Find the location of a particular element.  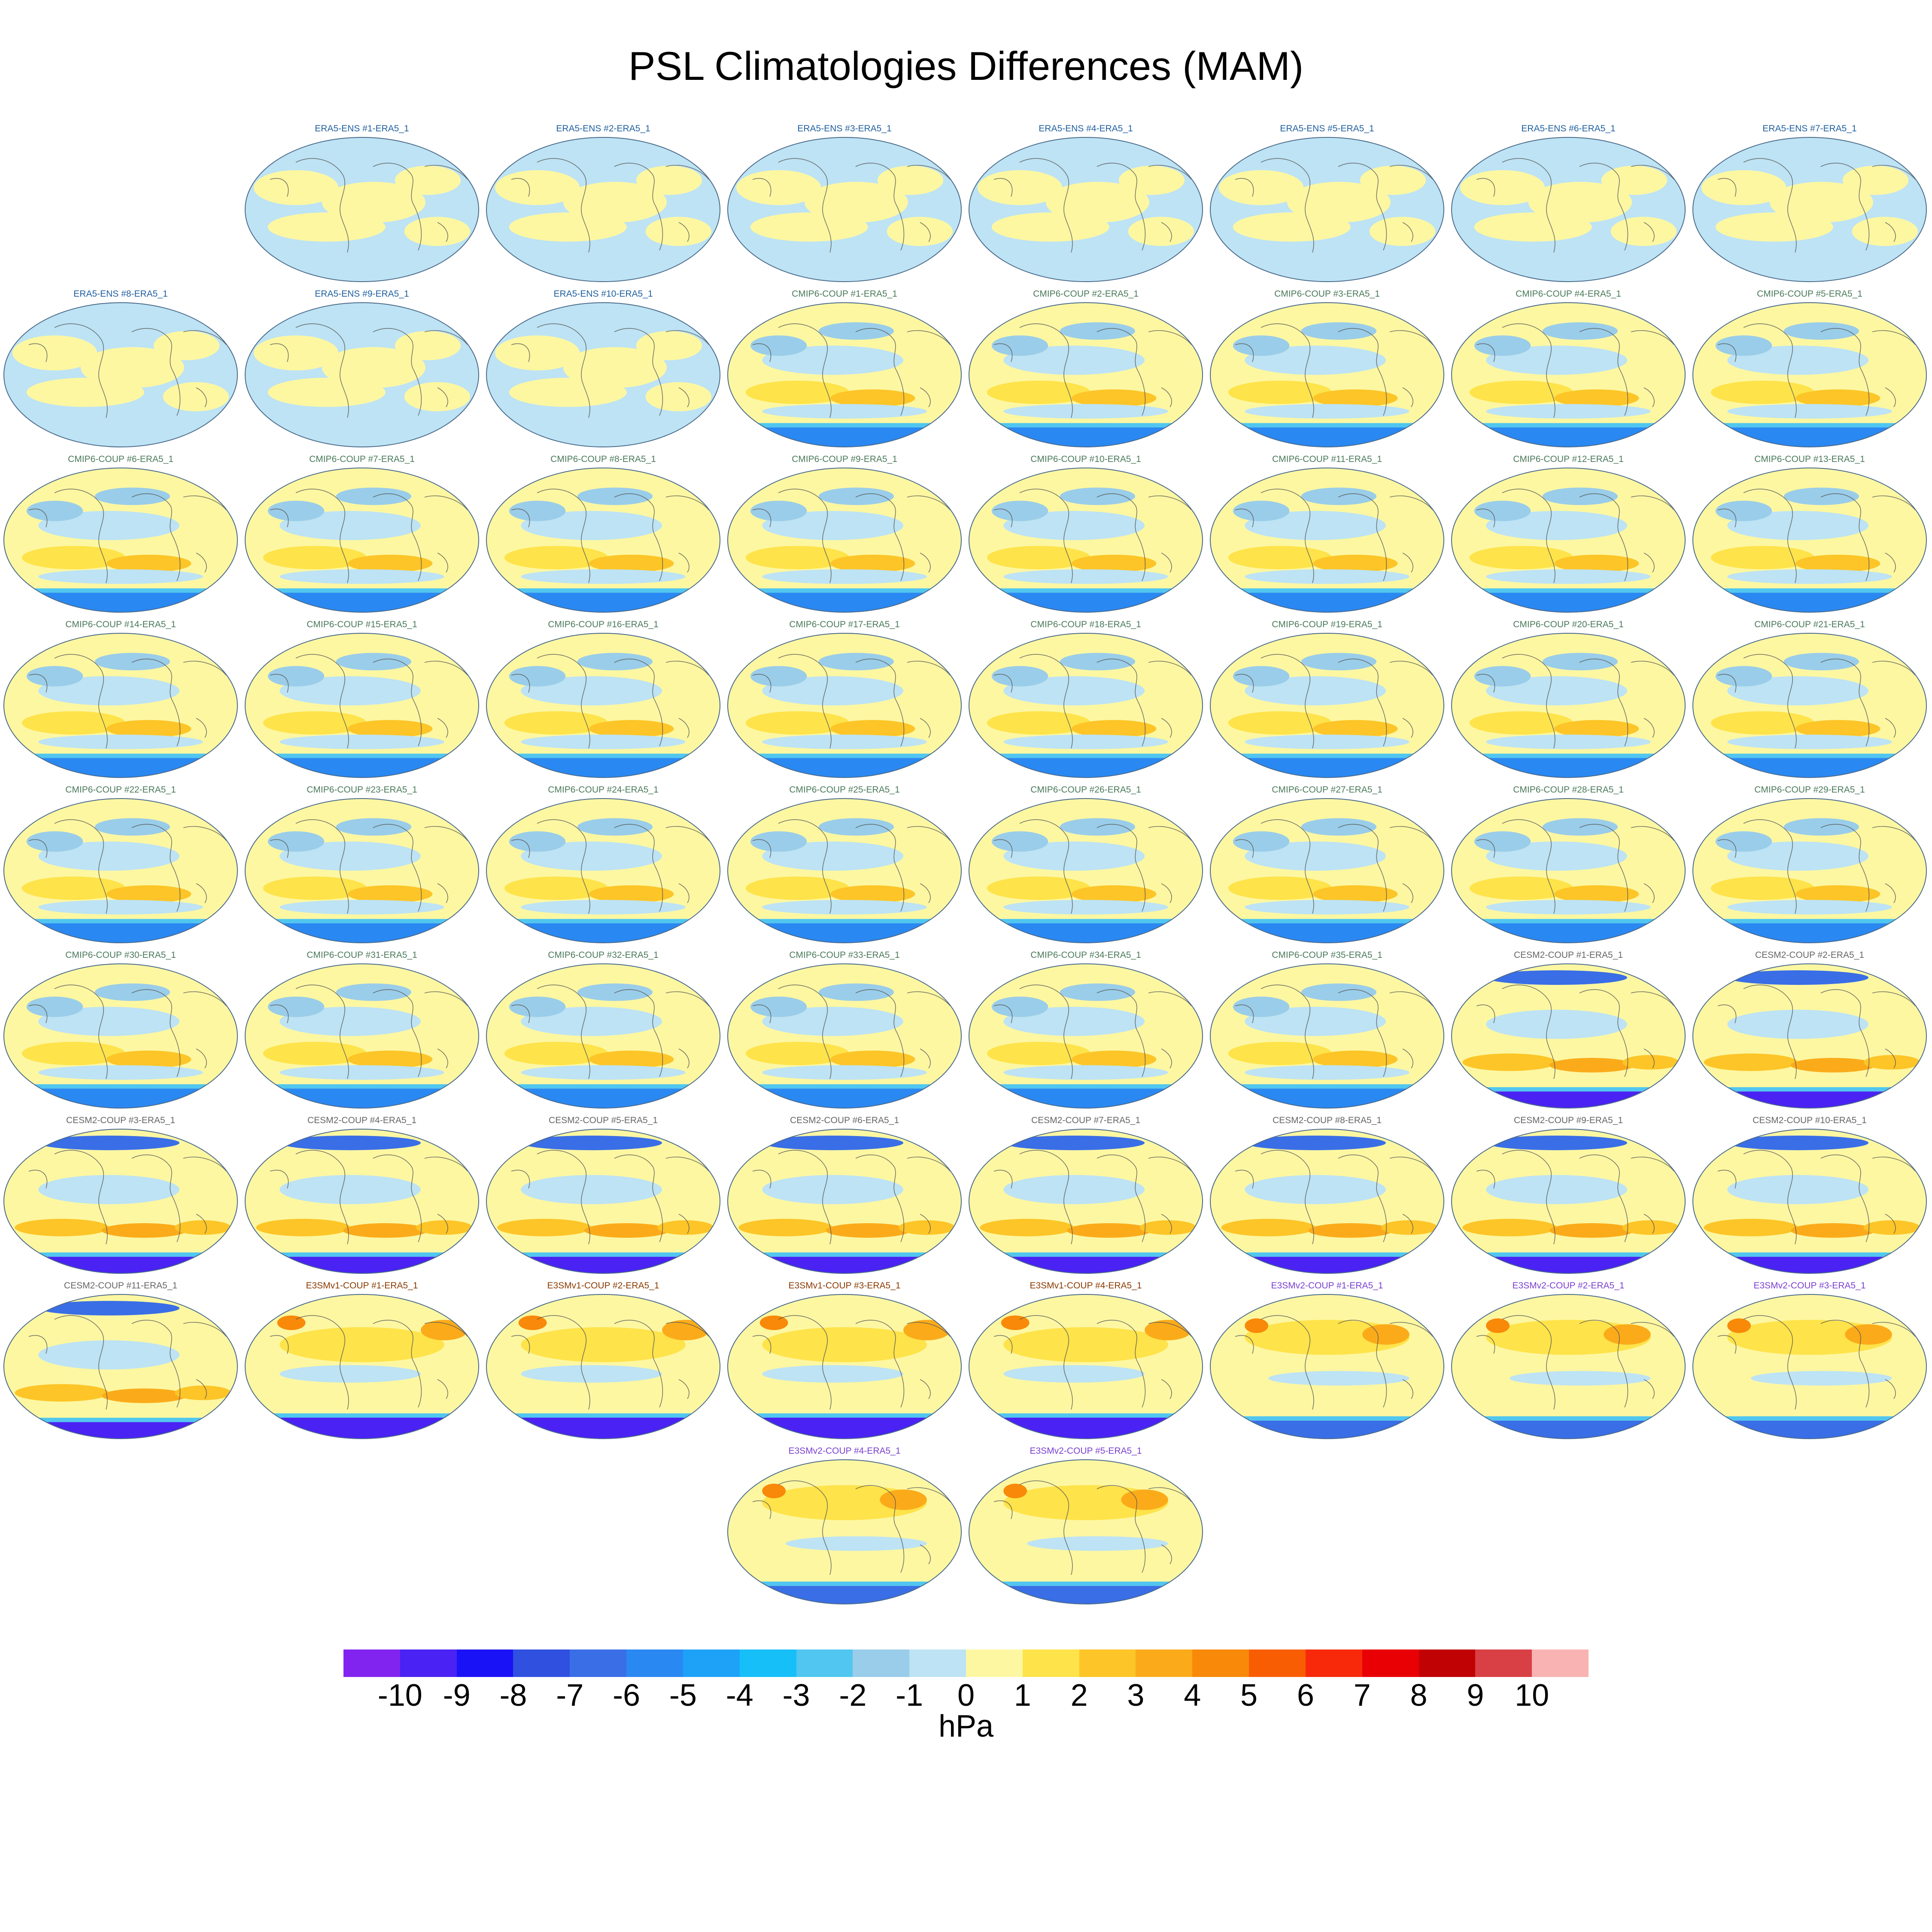

panel-label: ERA5-ENS #5-ERA5_1 is located at coordinates (1327, 129).